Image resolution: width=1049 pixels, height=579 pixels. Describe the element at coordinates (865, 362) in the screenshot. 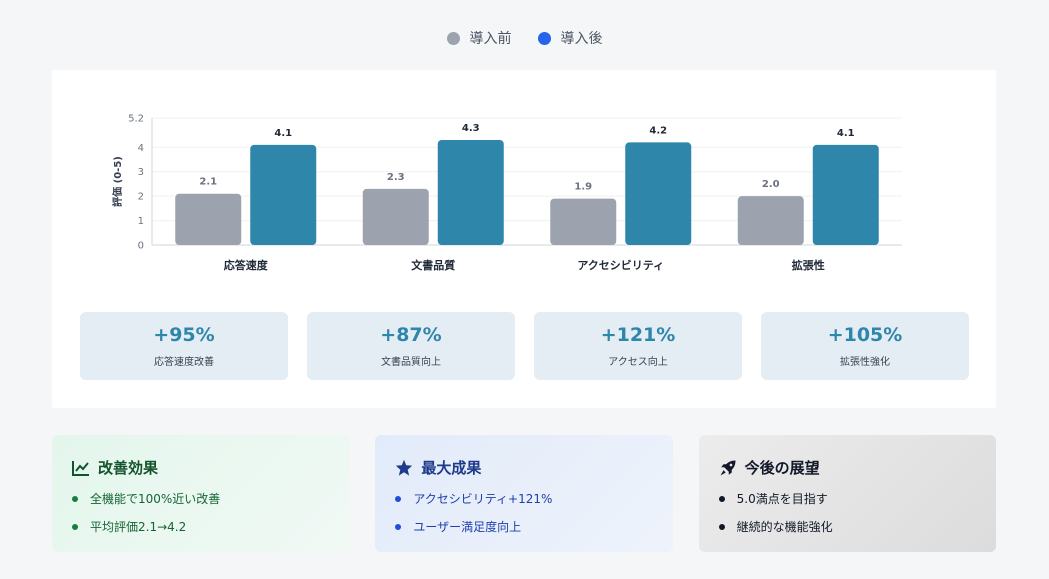

I see `stat-label: 拡張性強化` at that location.